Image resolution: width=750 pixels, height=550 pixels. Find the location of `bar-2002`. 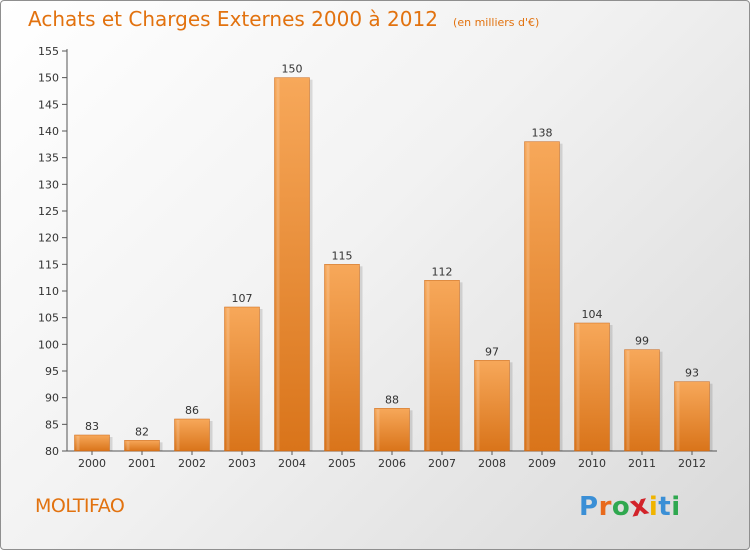

bar-2002 is located at coordinates (192, 435).